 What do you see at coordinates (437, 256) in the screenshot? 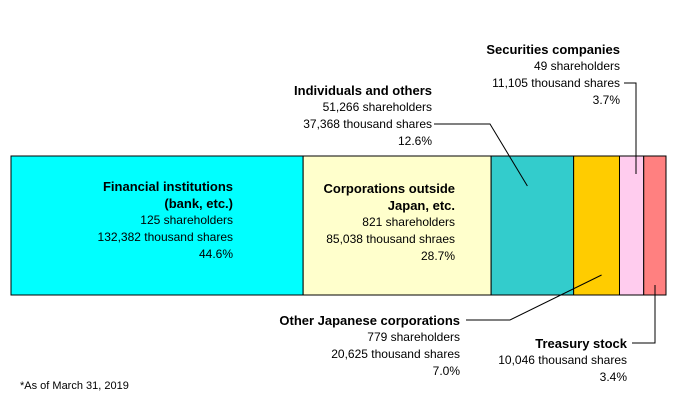
I see `percent-label: 28.7%` at bounding box center [437, 256].